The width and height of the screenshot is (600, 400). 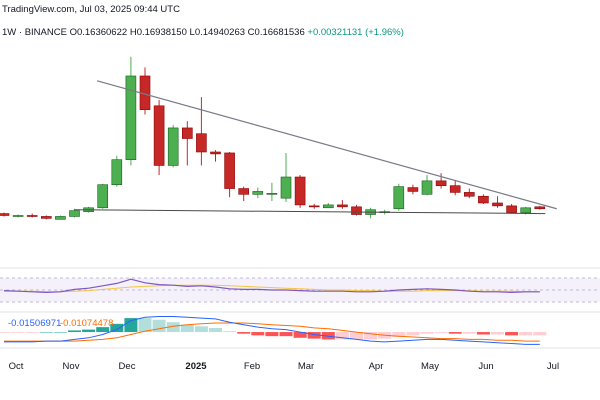 I want to click on x-tick-label: Dec, so click(x=127, y=366).